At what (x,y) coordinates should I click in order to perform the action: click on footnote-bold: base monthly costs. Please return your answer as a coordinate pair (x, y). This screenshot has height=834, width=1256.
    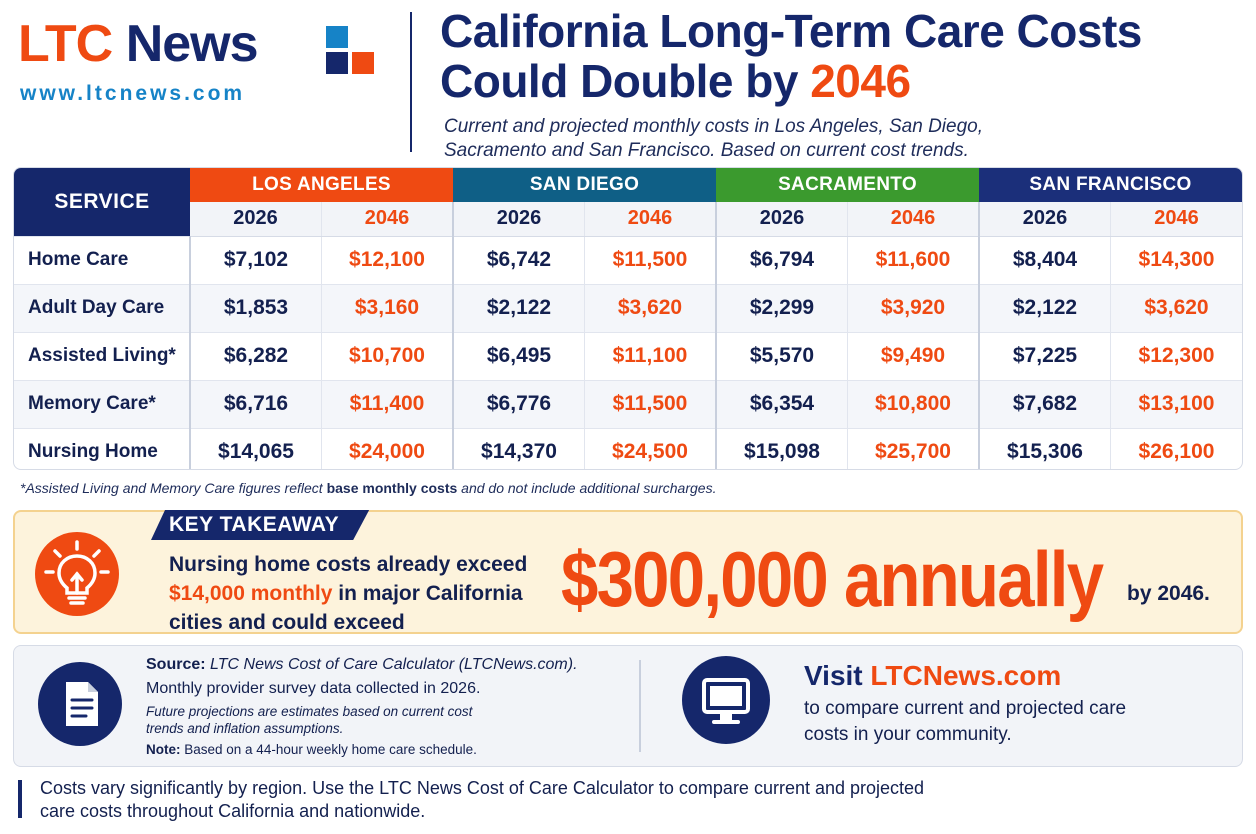
    Looking at the image, I should click on (392, 488).